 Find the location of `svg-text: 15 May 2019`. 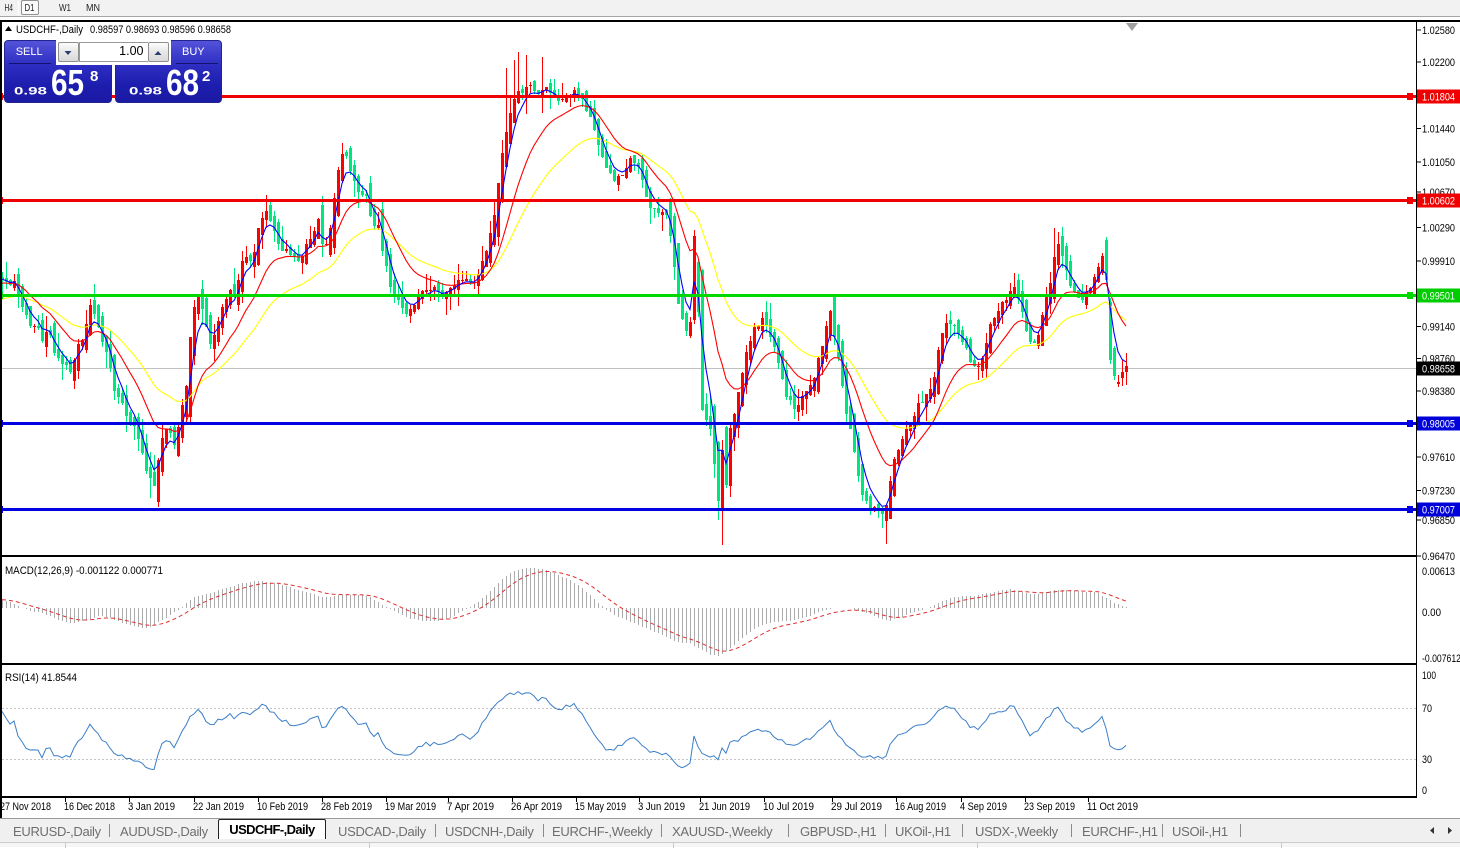

svg-text: 15 May 2019 is located at coordinates (600, 807).